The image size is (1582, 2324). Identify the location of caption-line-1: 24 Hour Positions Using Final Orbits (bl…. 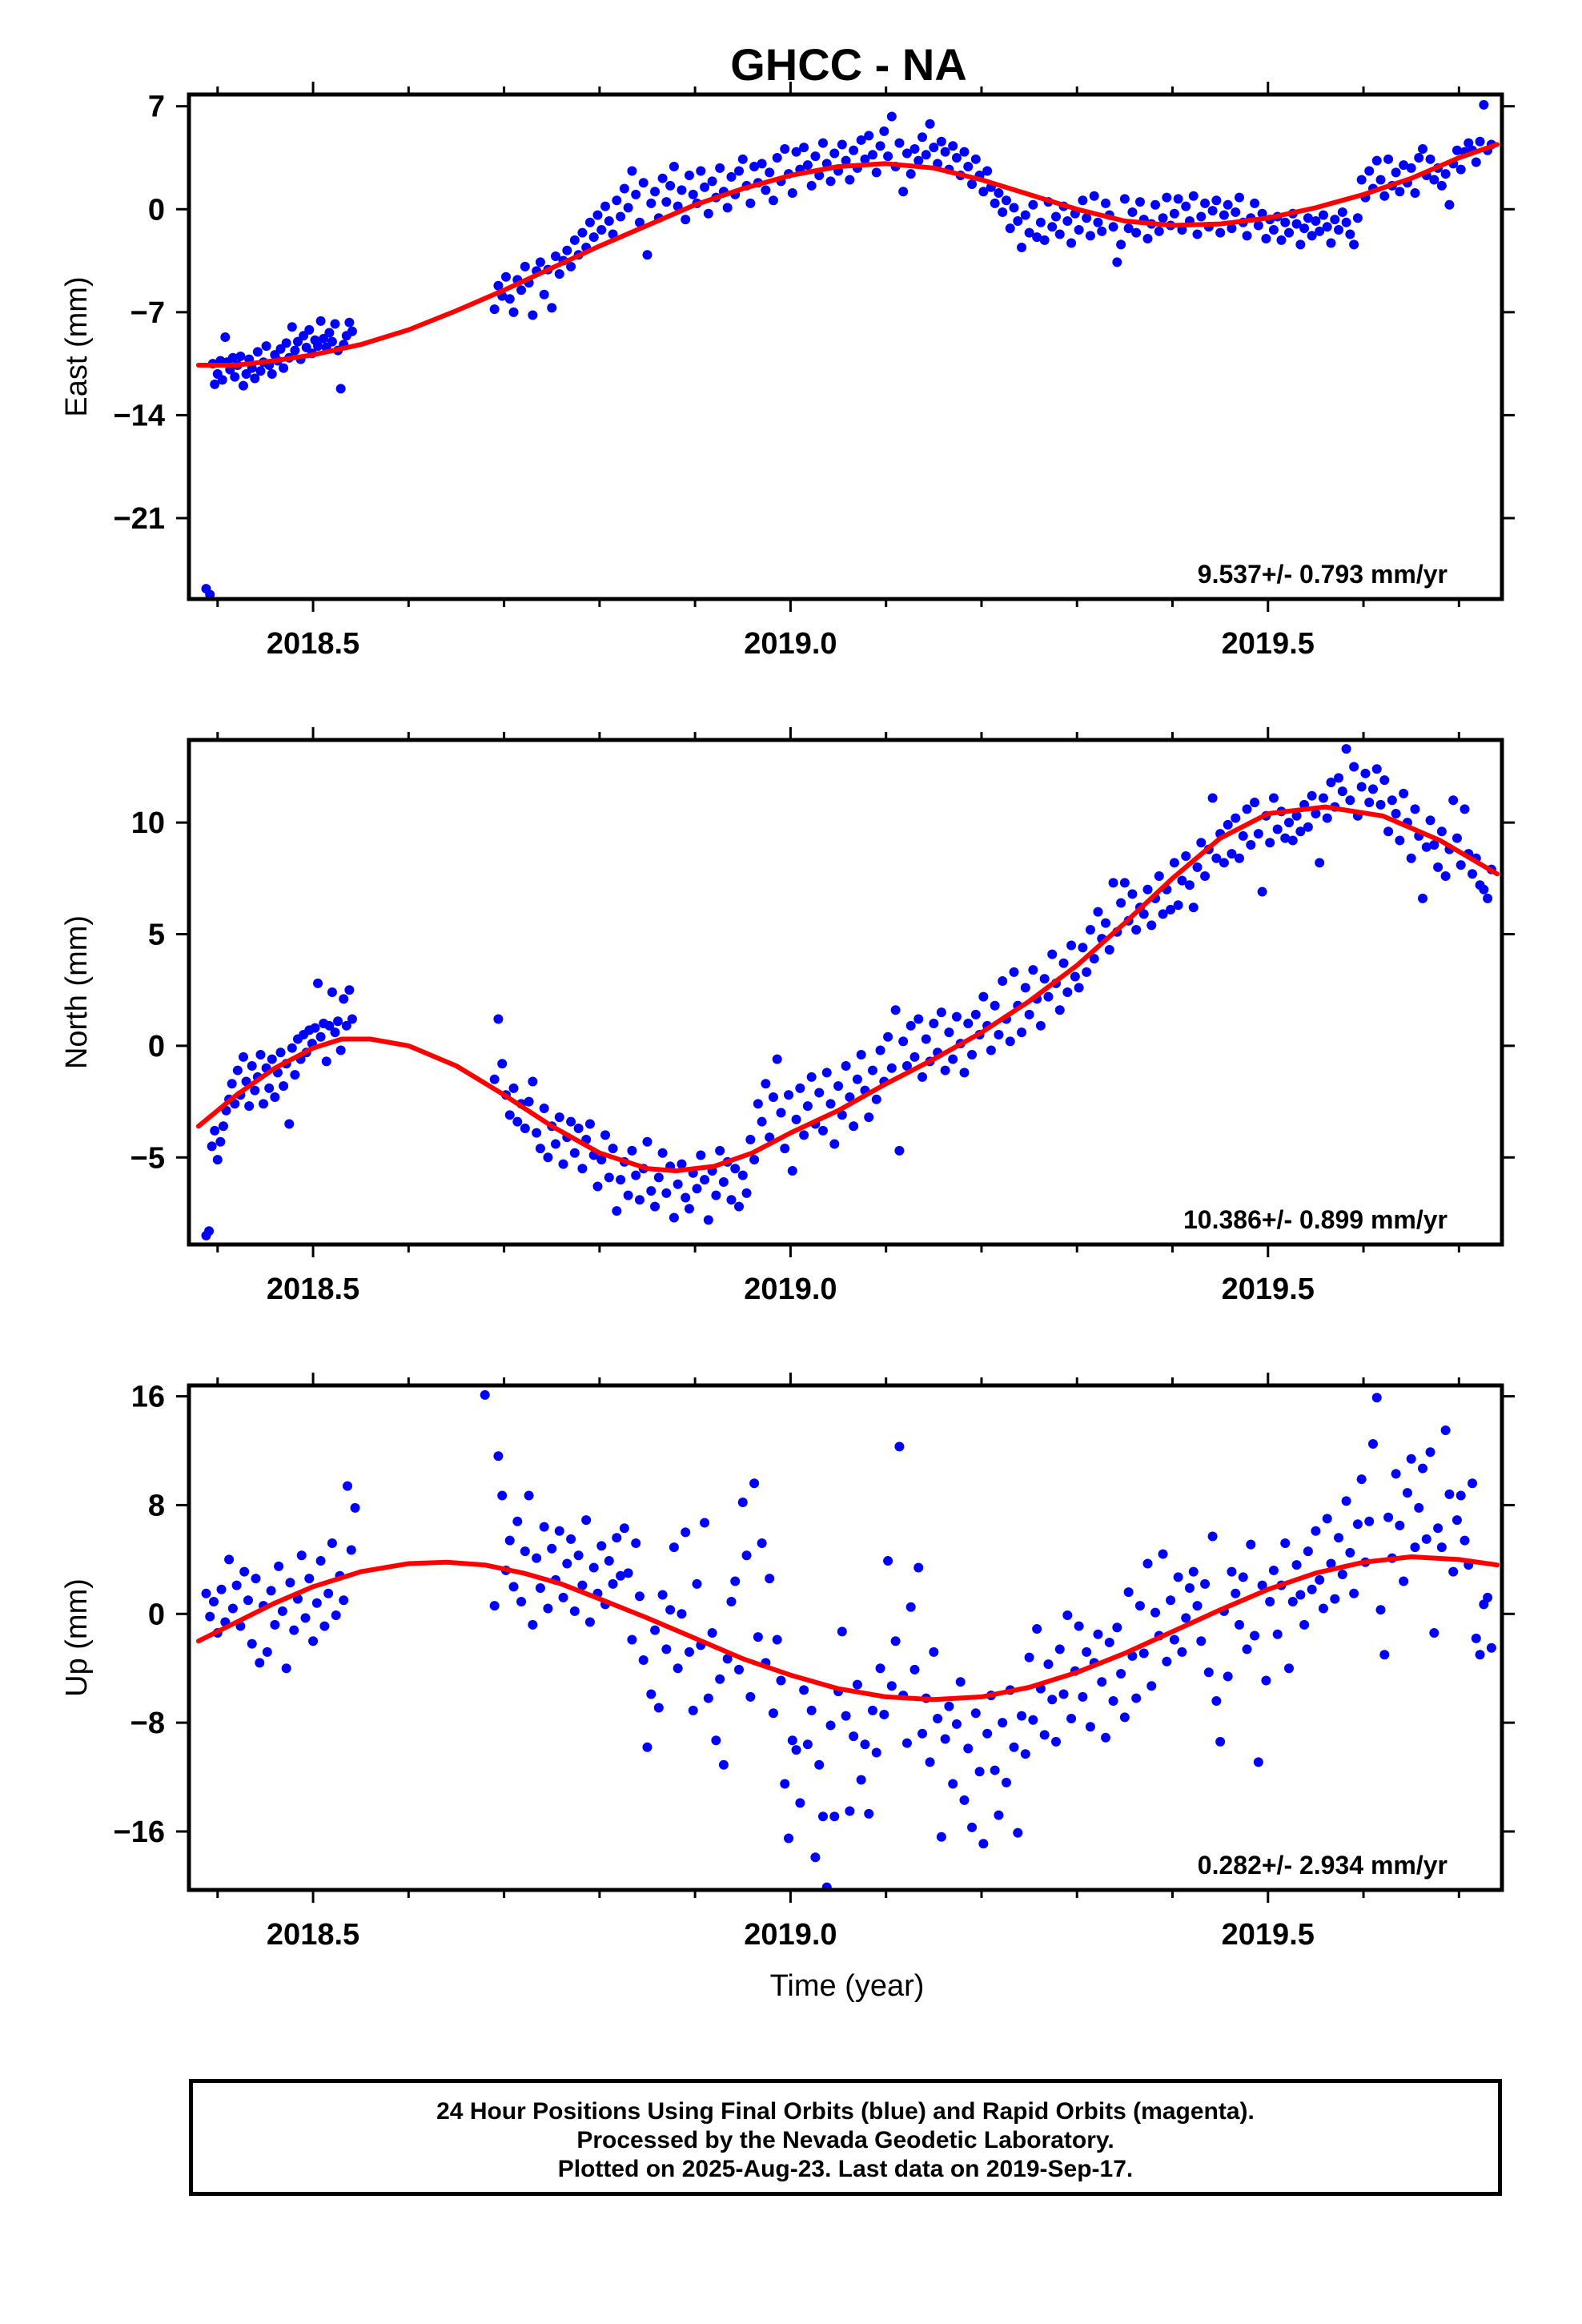
(846, 2111).